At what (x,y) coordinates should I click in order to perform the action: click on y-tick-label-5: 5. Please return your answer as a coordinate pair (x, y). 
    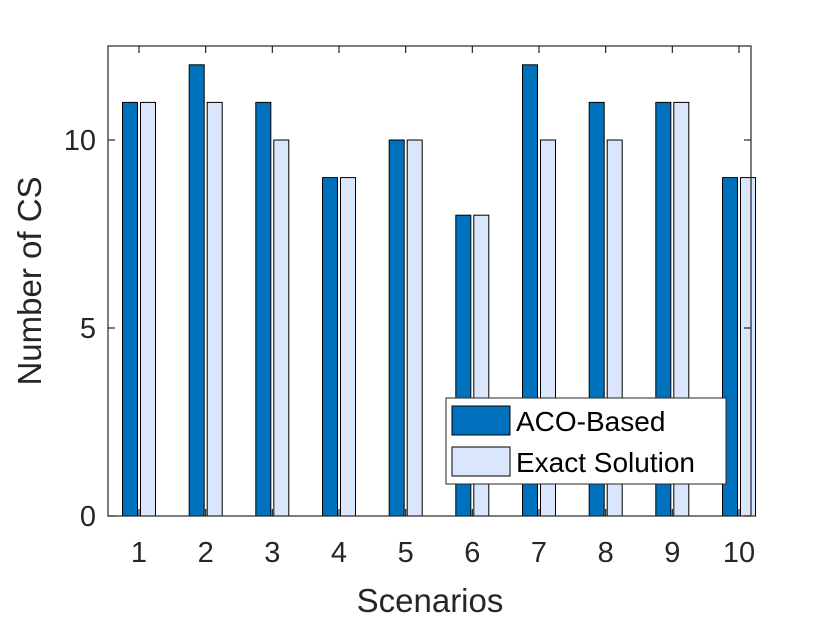
    Looking at the image, I should click on (88, 329).